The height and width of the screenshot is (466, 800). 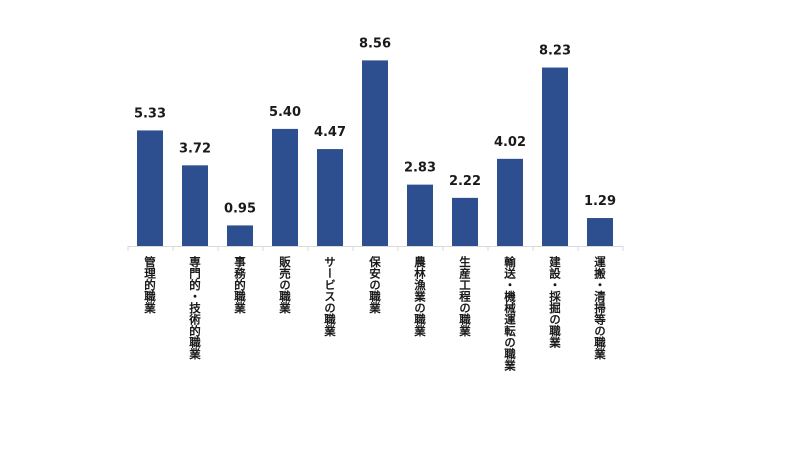 What do you see at coordinates (555, 51) in the screenshot?
I see `data-label: 8.23` at bounding box center [555, 51].